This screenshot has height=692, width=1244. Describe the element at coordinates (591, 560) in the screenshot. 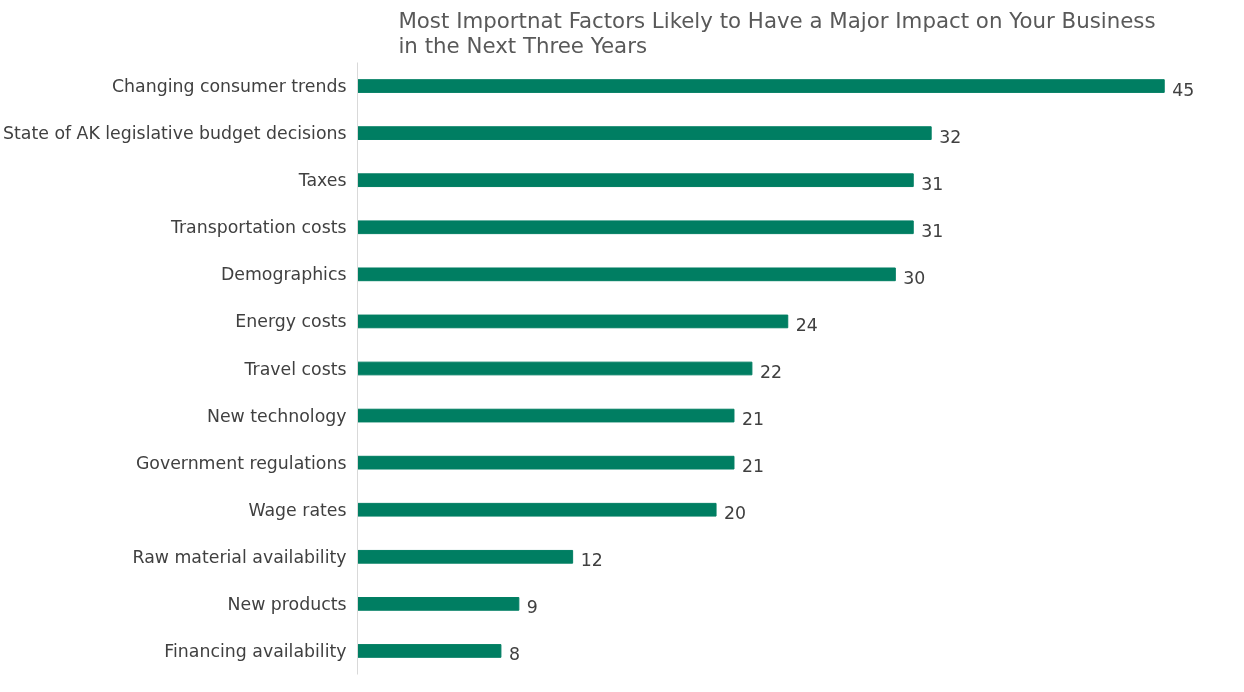

I see `data-label: 12` at that location.